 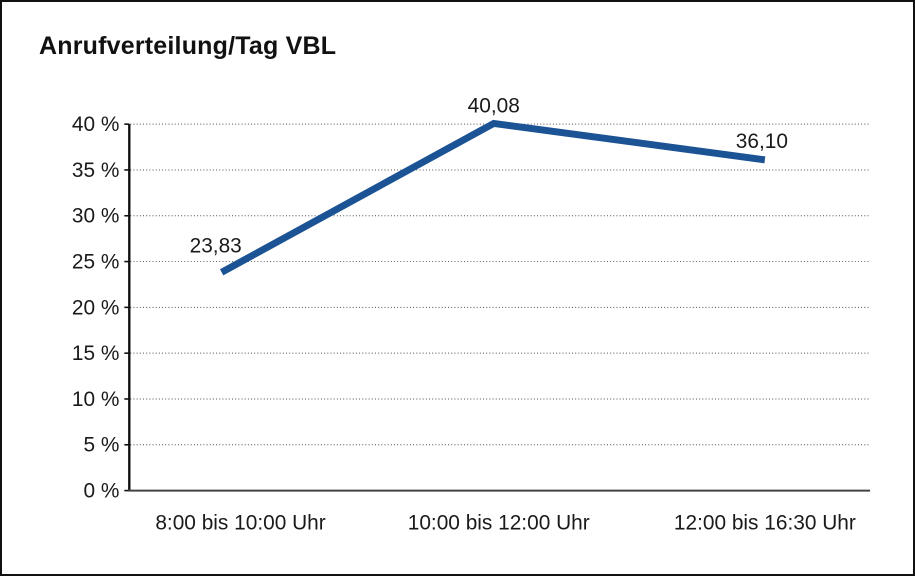 I want to click on data-label: 40,08, so click(x=494, y=105).